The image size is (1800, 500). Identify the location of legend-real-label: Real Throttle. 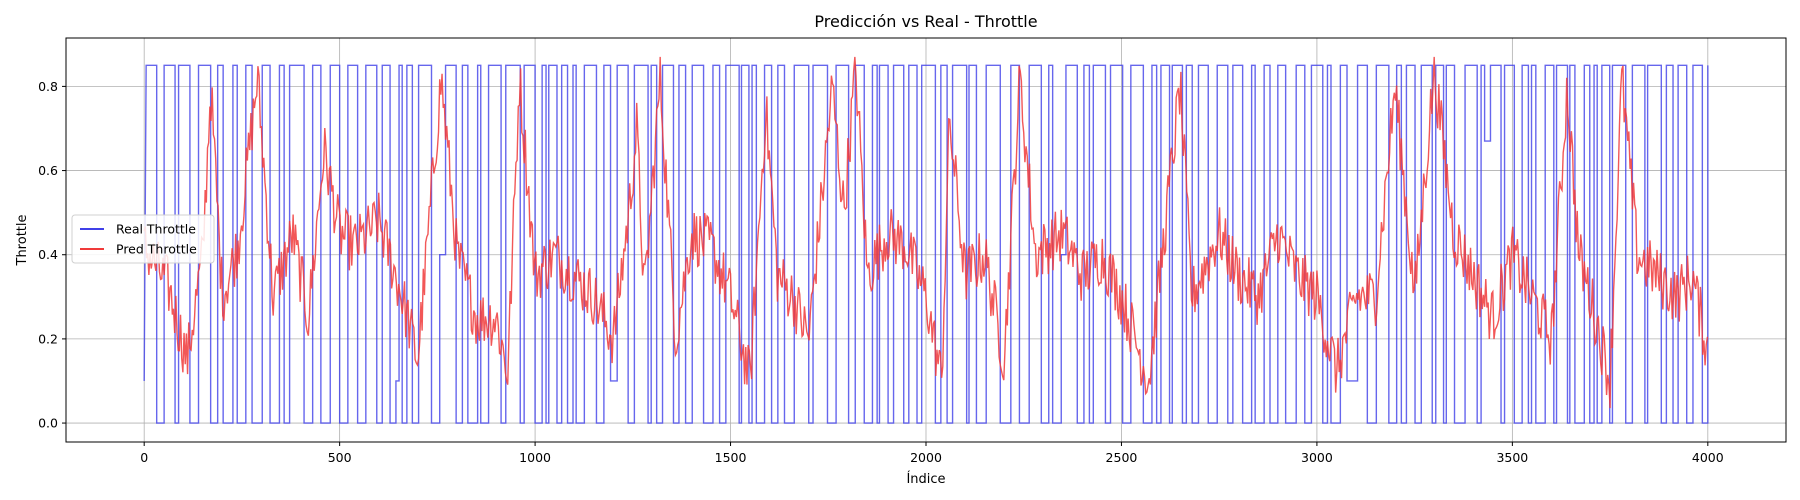
(156, 229).